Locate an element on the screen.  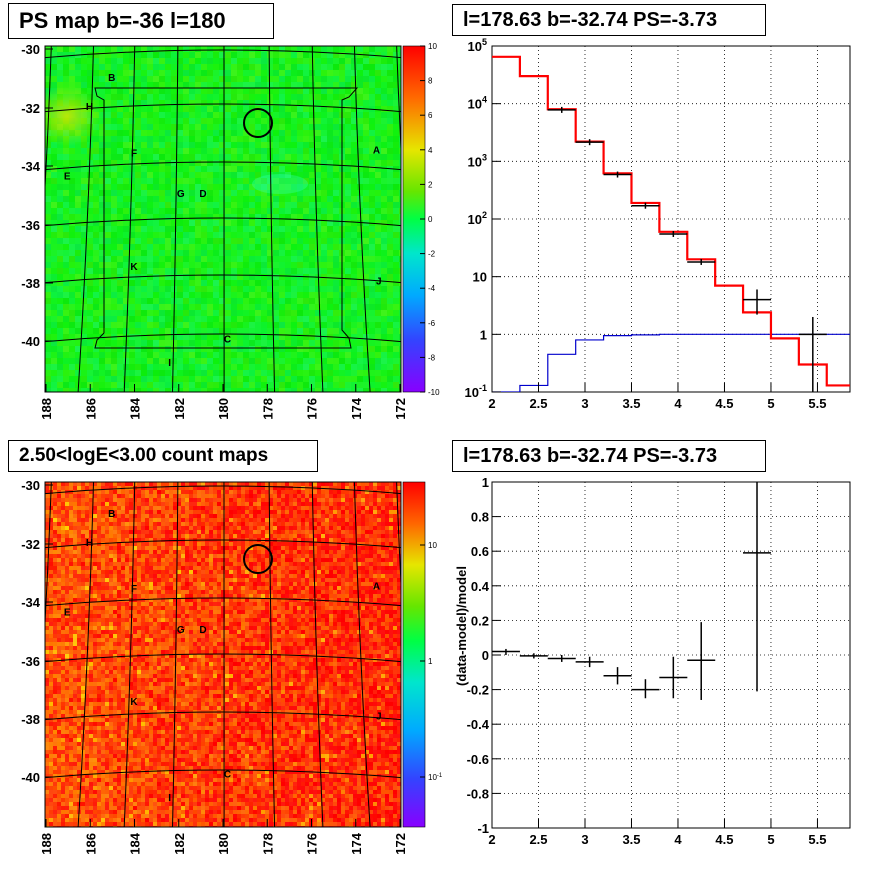
y-tick-label: 10⁵ is located at coordinates (477, 45).